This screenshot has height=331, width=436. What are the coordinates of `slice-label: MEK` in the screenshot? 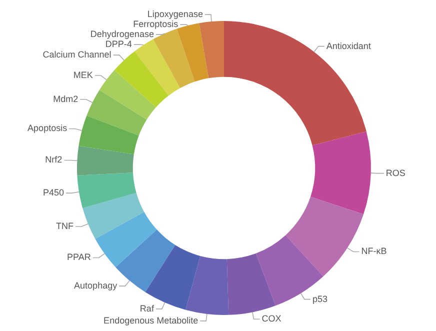 It's located at (83, 75).